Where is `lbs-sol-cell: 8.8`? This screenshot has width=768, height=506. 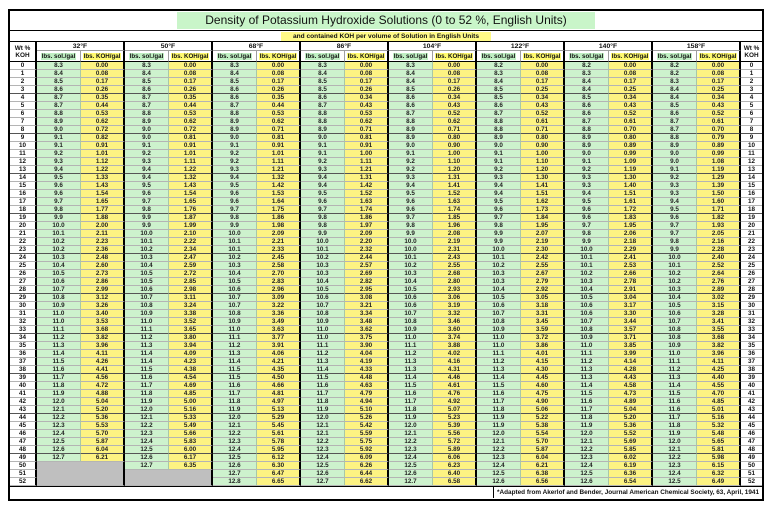 lbs-sol-cell: 8.8 is located at coordinates (411, 122).